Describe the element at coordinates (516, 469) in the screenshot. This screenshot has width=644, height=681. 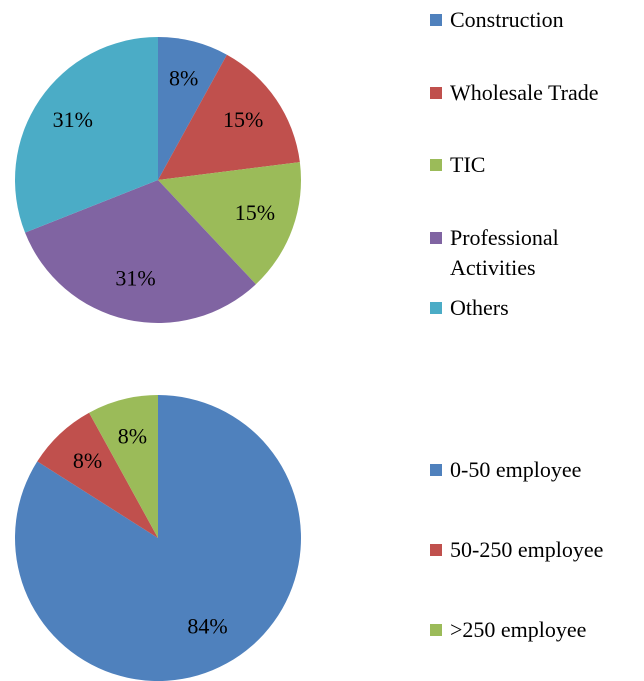
I see `legend-label: 0-50 employee` at that location.